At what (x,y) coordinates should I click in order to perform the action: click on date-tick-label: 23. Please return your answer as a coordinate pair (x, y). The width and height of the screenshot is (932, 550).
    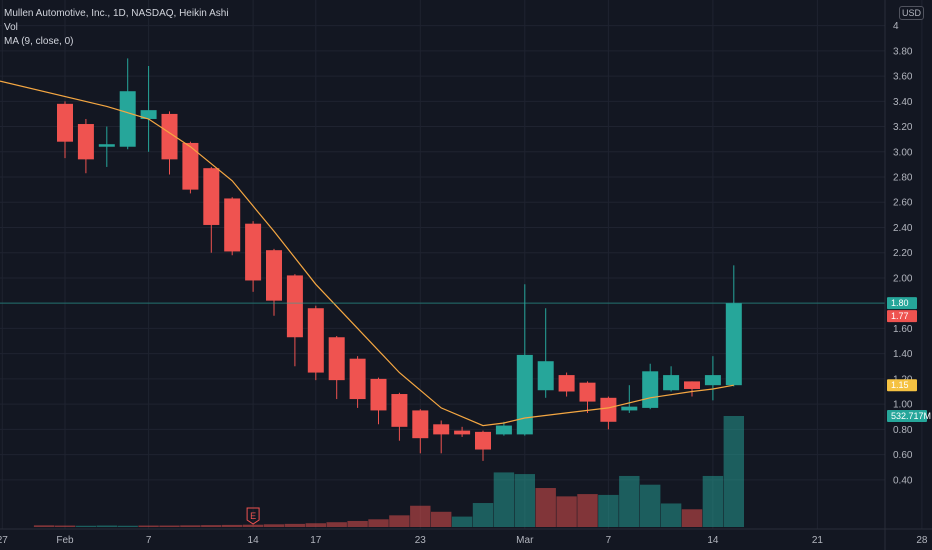
    Looking at the image, I should click on (421, 540).